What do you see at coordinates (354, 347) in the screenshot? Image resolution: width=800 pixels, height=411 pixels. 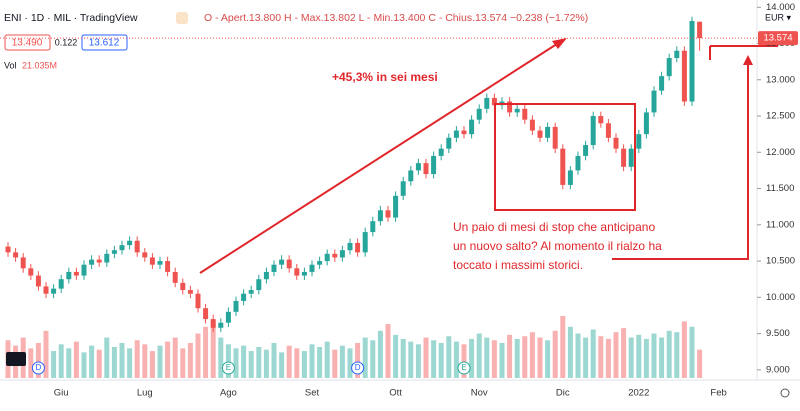 I see `volume-layer` at bounding box center [354, 347].